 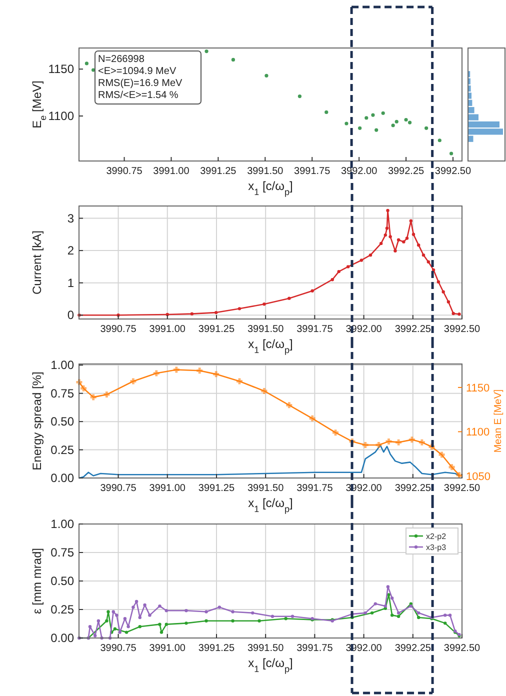 I want to click on legend-label: x2-p2, so click(x=436, y=536).